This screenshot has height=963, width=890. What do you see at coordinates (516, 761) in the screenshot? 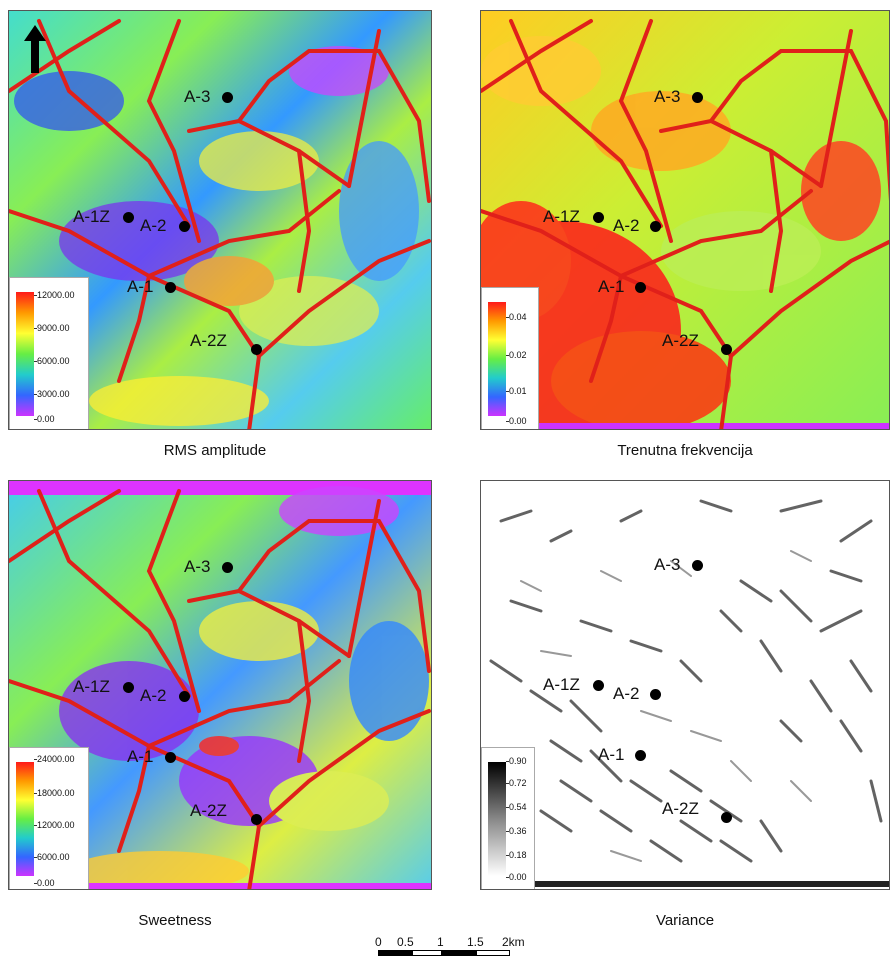
I see `colorbar-tick: 0.90` at bounding box center [516, 761].